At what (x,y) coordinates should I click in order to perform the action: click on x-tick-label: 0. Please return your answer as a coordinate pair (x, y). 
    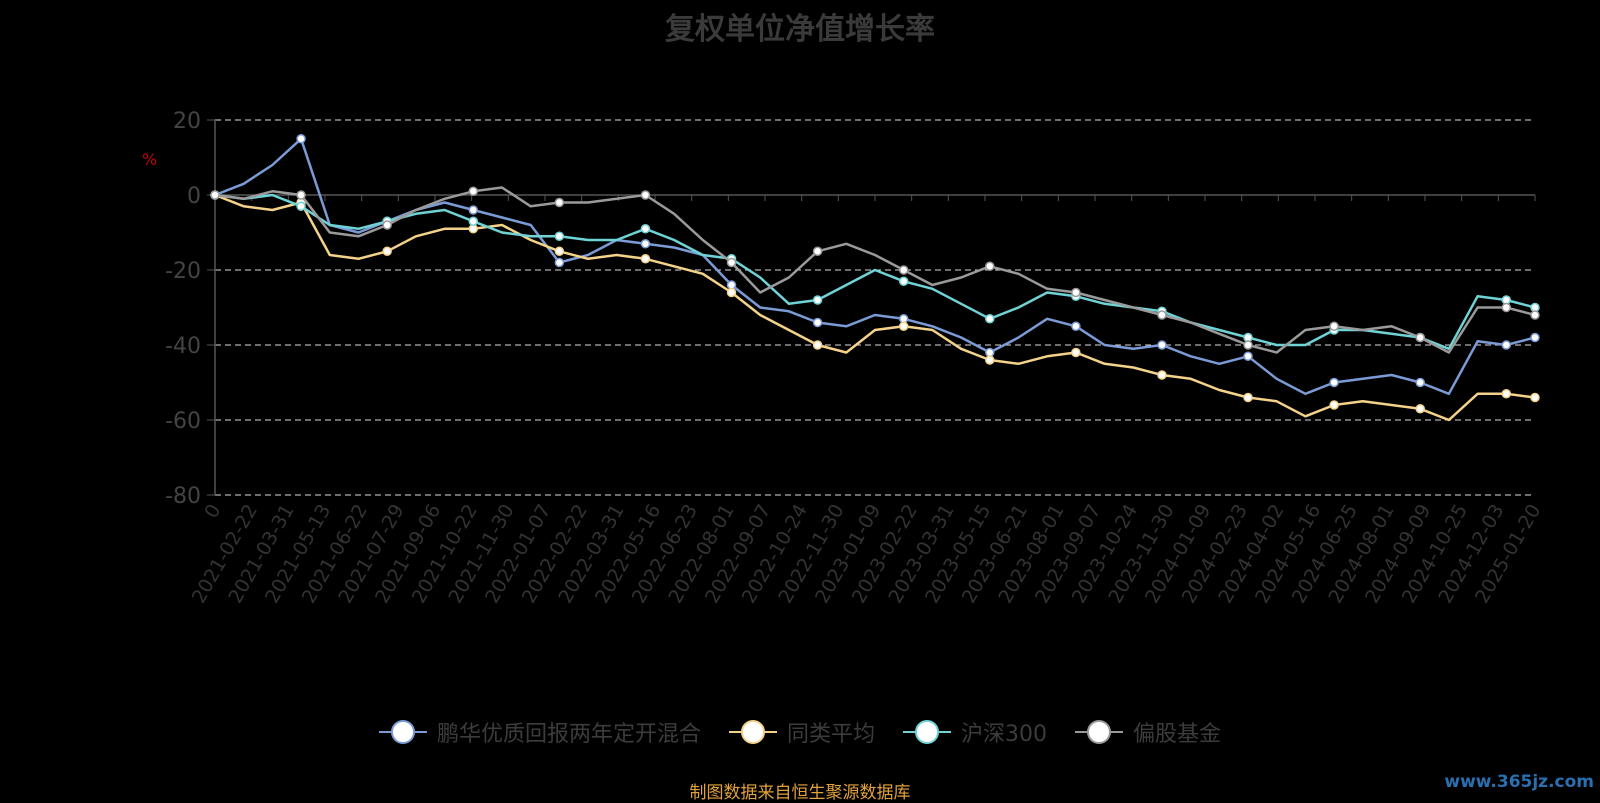
    Looking at the image, I should click on (212, 511).